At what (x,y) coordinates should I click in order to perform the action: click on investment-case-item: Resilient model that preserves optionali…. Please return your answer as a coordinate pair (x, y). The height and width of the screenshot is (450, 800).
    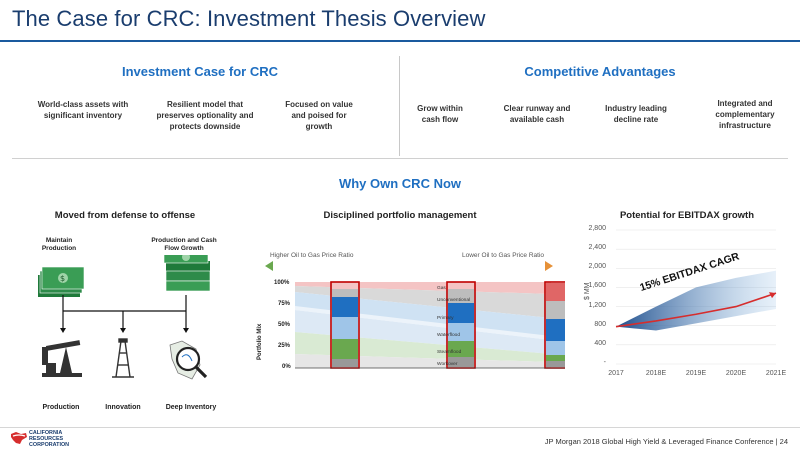
    Looking at the image, I should click on (205, 115).